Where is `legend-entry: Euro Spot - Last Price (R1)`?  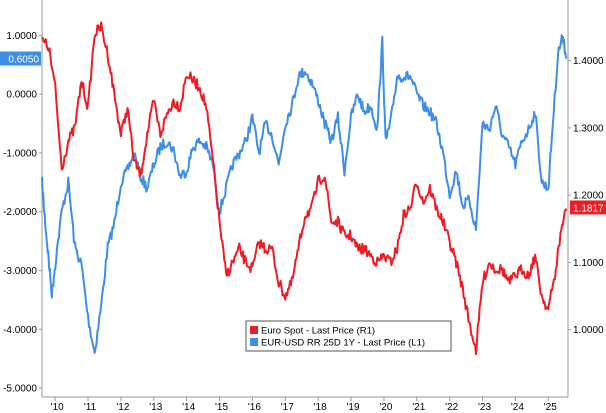 legend-entry: Euro Spot - Last Price (R1) is located at coordinates (318, 331).